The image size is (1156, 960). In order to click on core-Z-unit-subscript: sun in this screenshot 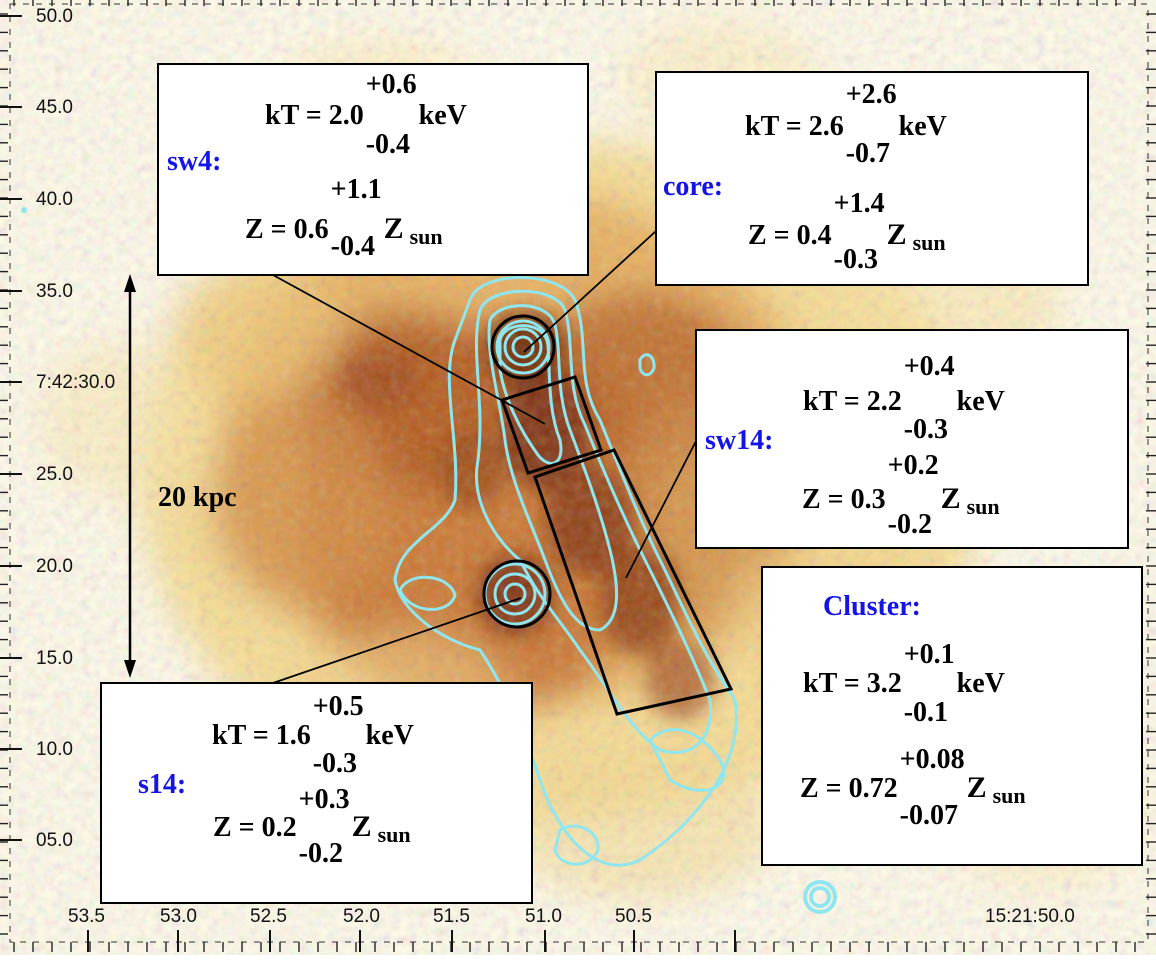, I will do `click(929, 242)`.